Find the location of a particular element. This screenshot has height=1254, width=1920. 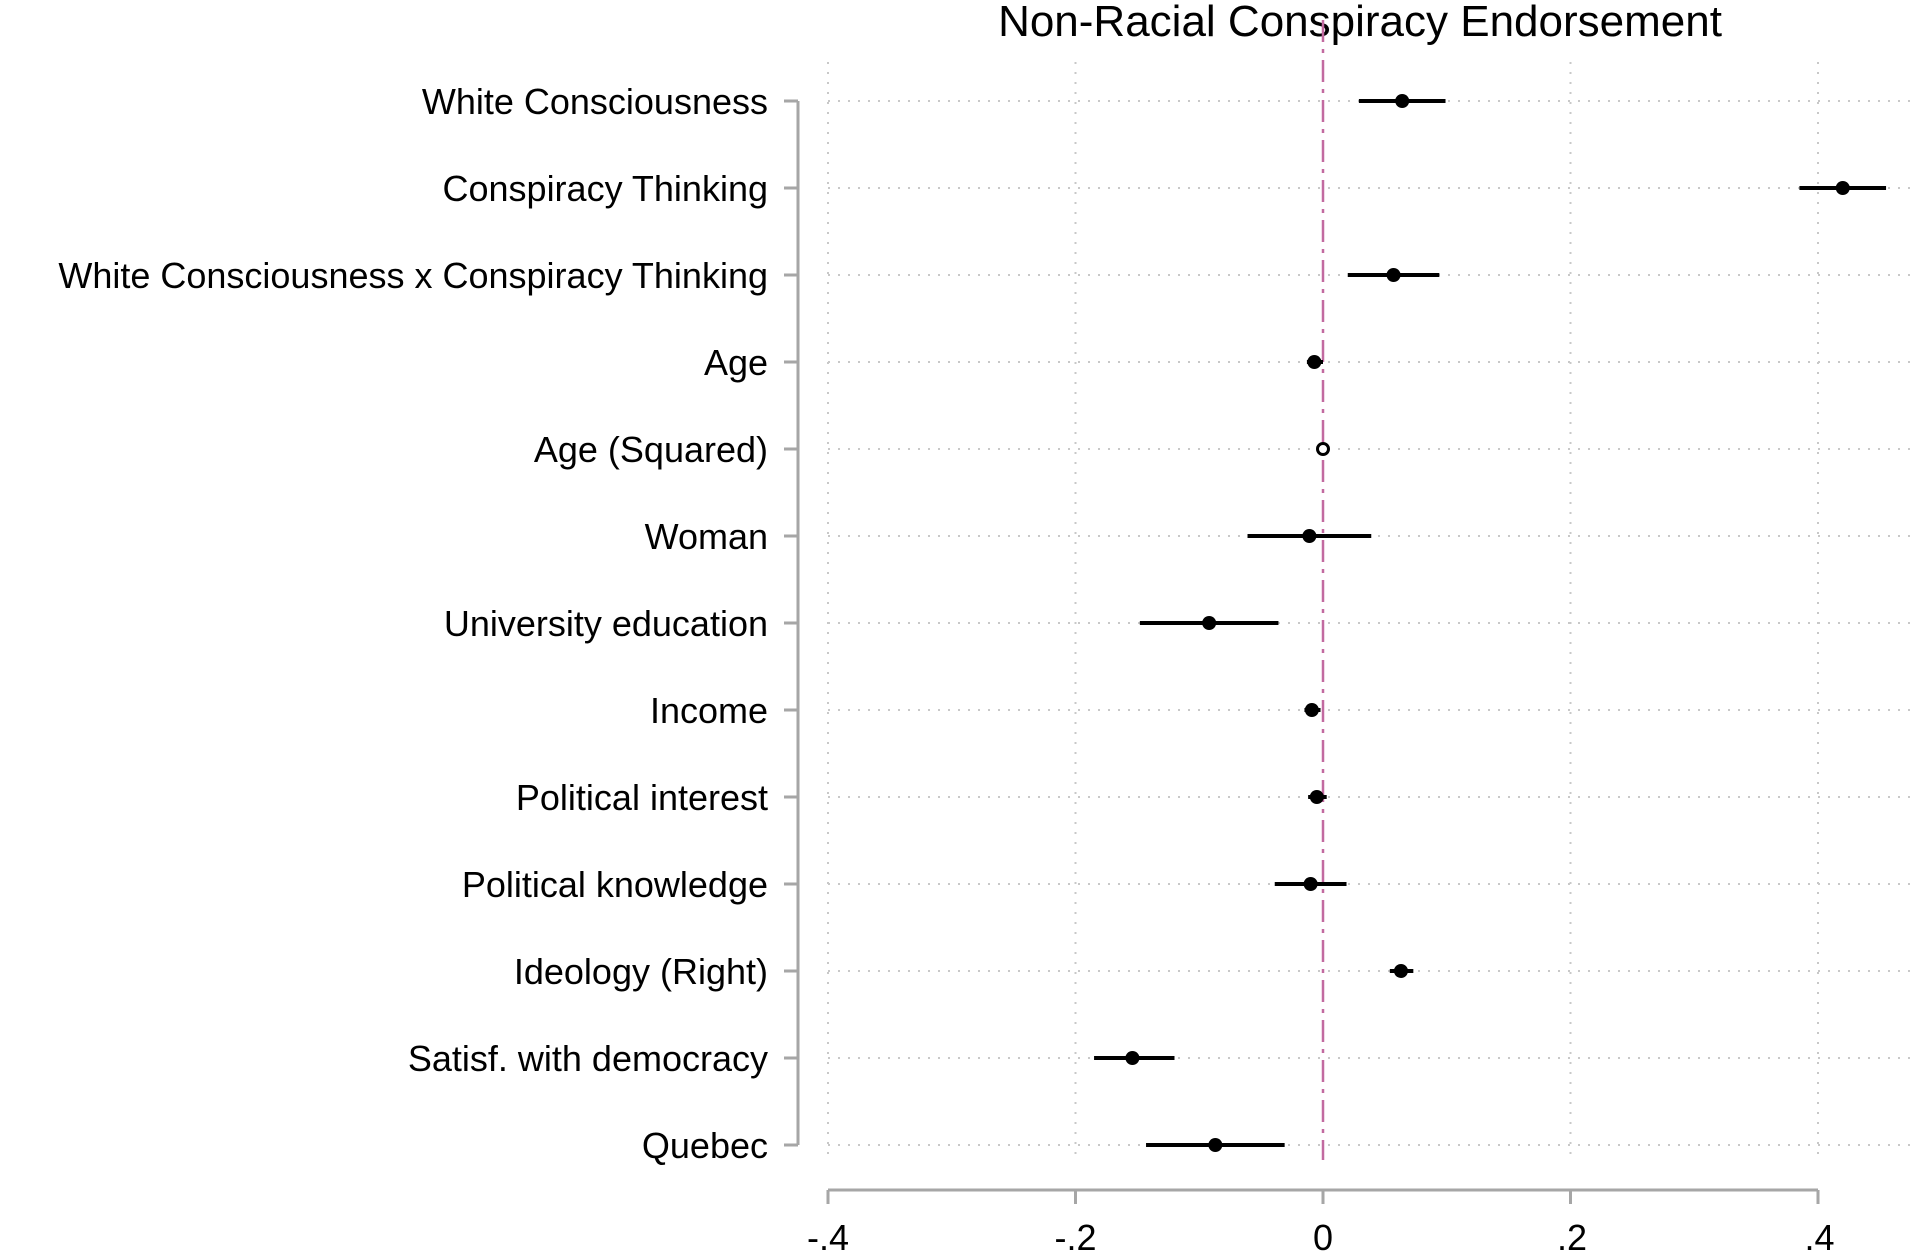

y-label: Conspiracy Thinking is located at coordinates (606, 188).